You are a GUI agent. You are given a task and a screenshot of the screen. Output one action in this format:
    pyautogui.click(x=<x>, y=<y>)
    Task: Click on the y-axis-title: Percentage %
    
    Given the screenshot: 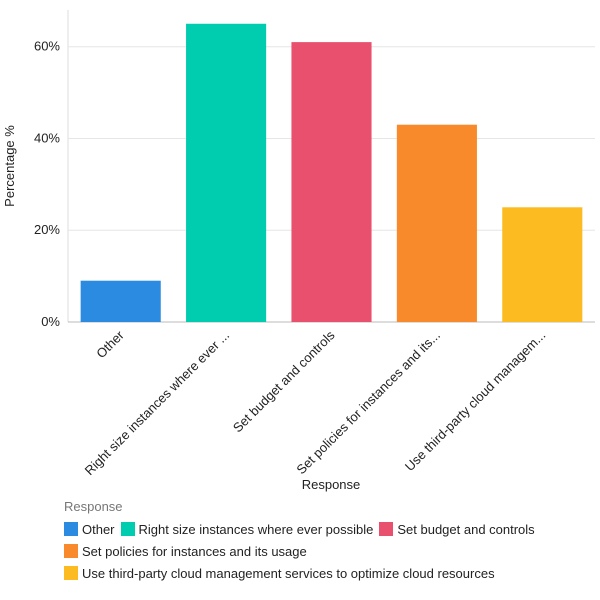 What is the action you would take?
    pyautogui.click(x=9, y=166)
    